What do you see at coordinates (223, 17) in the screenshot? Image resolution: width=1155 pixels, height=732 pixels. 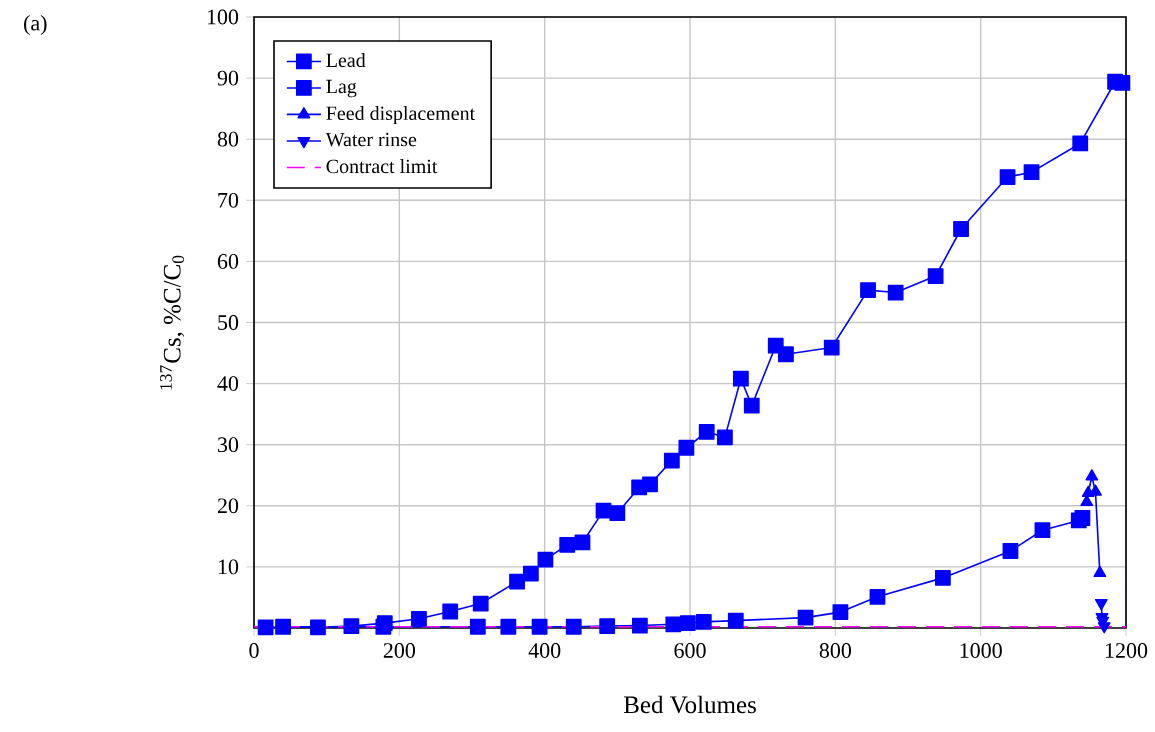 I see `y-tick-label: 100` at bounding box center [223, 17].